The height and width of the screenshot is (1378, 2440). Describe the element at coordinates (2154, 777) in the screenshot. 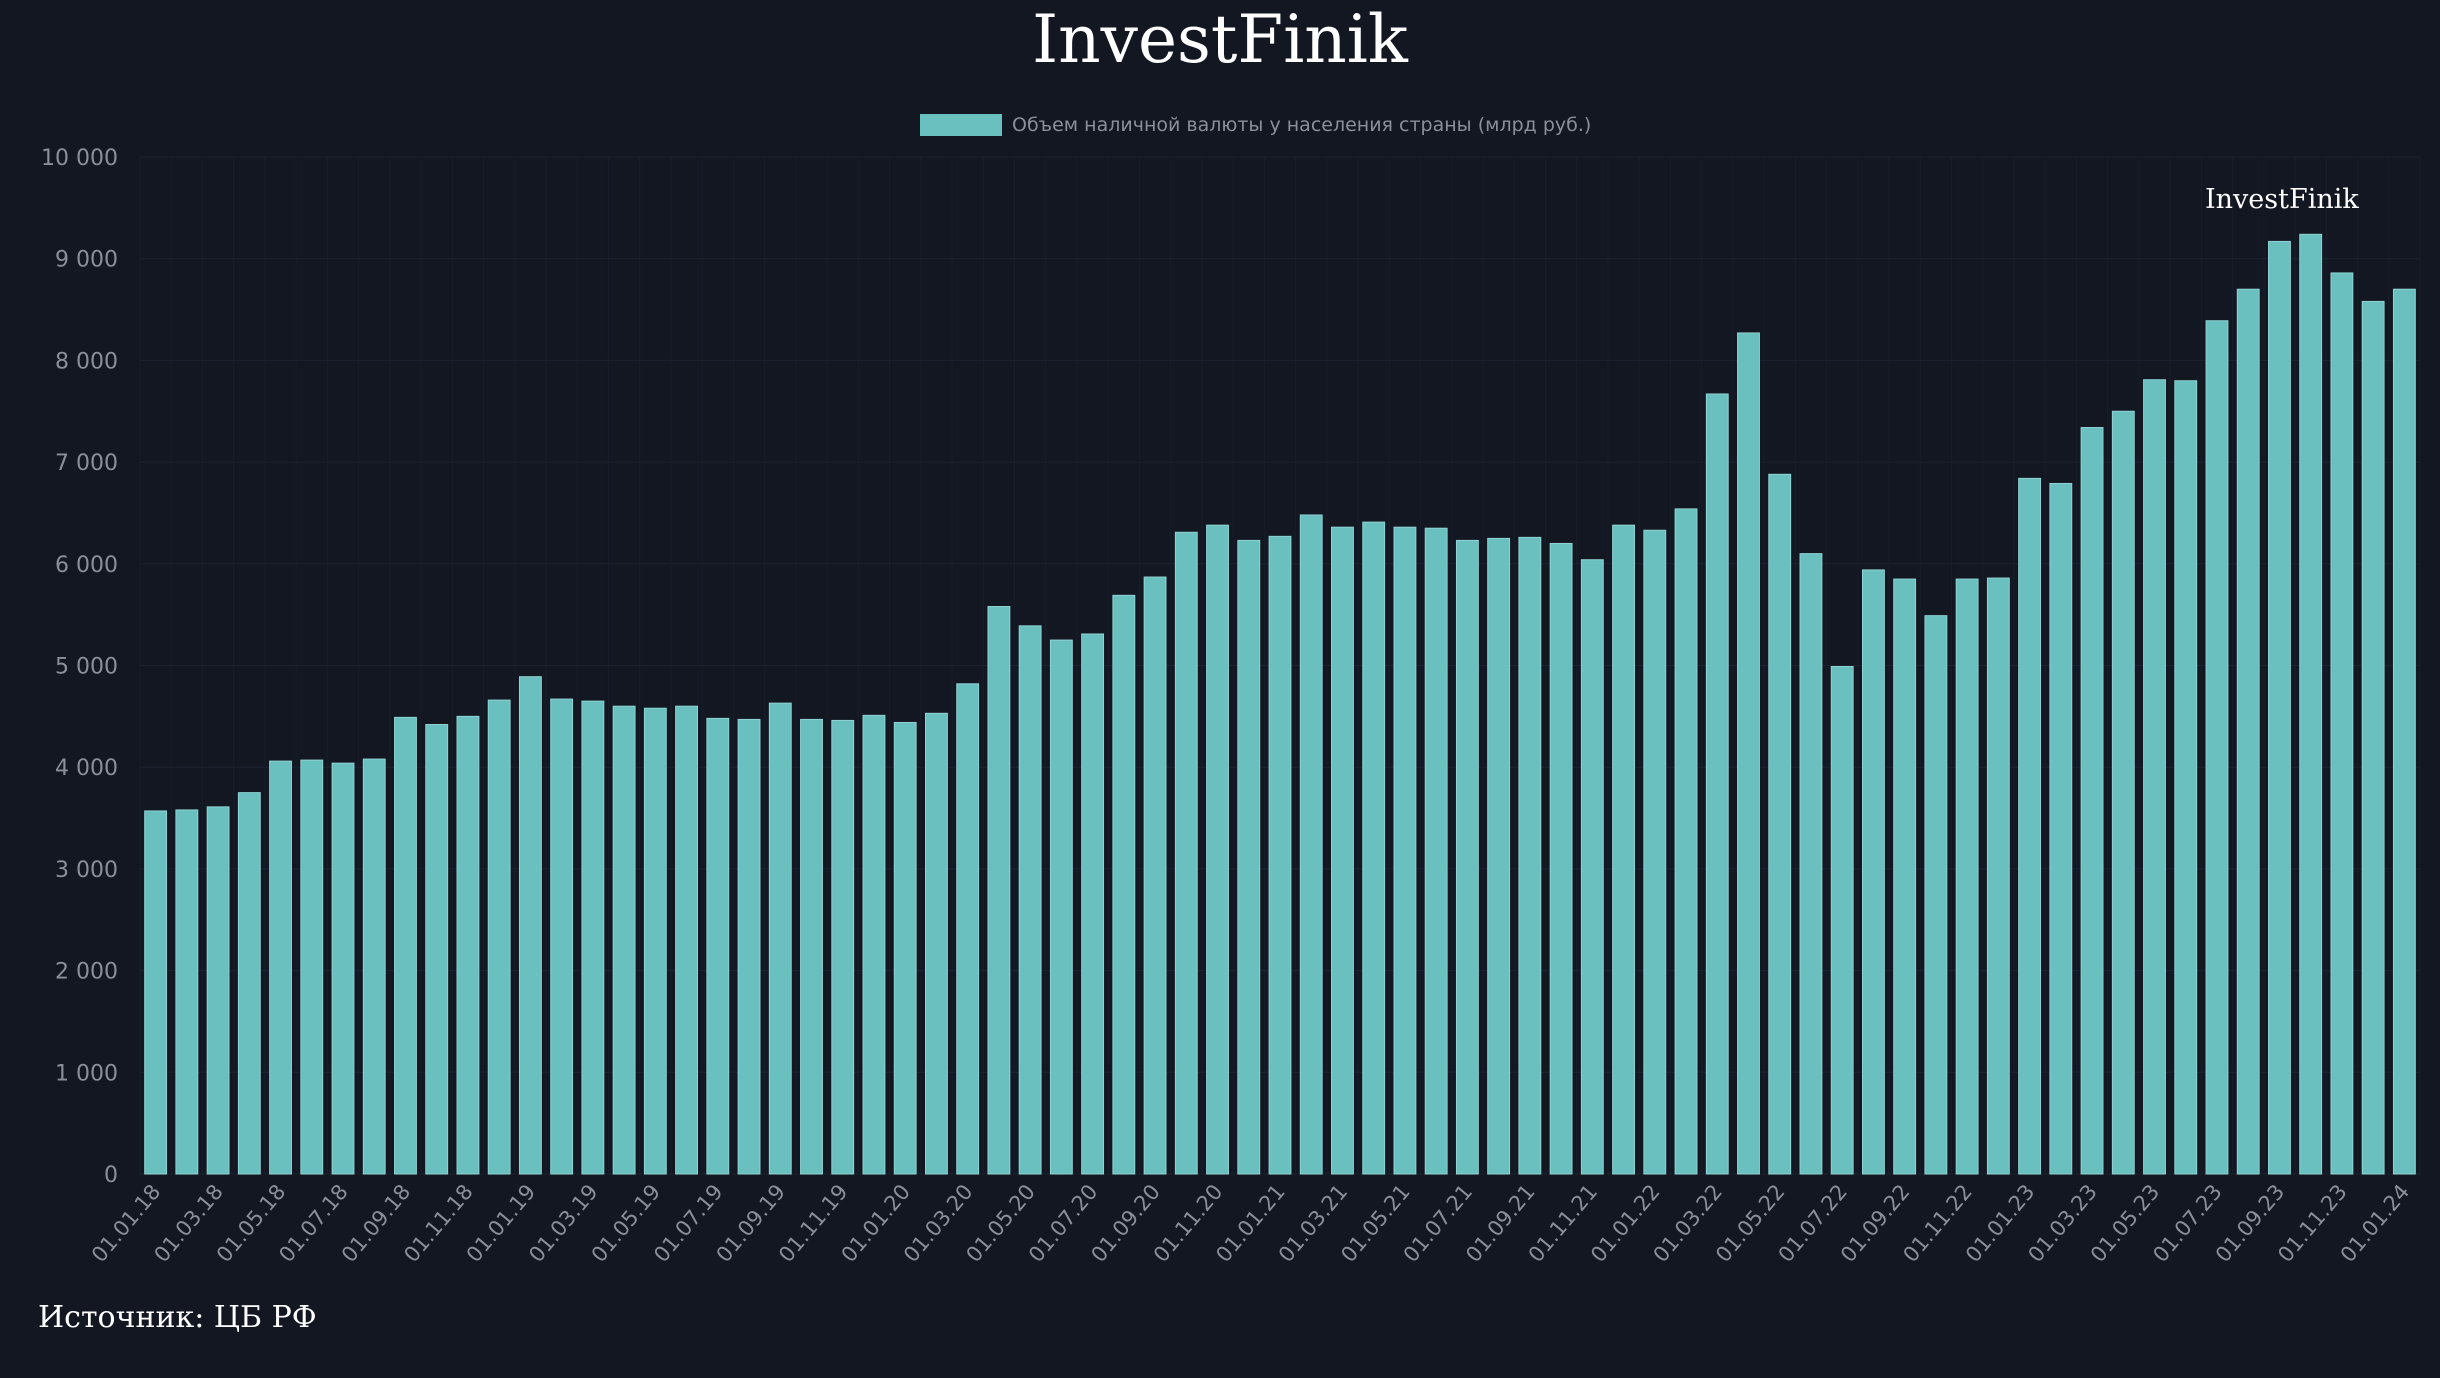

I see `bar-01.05.23` at that location.